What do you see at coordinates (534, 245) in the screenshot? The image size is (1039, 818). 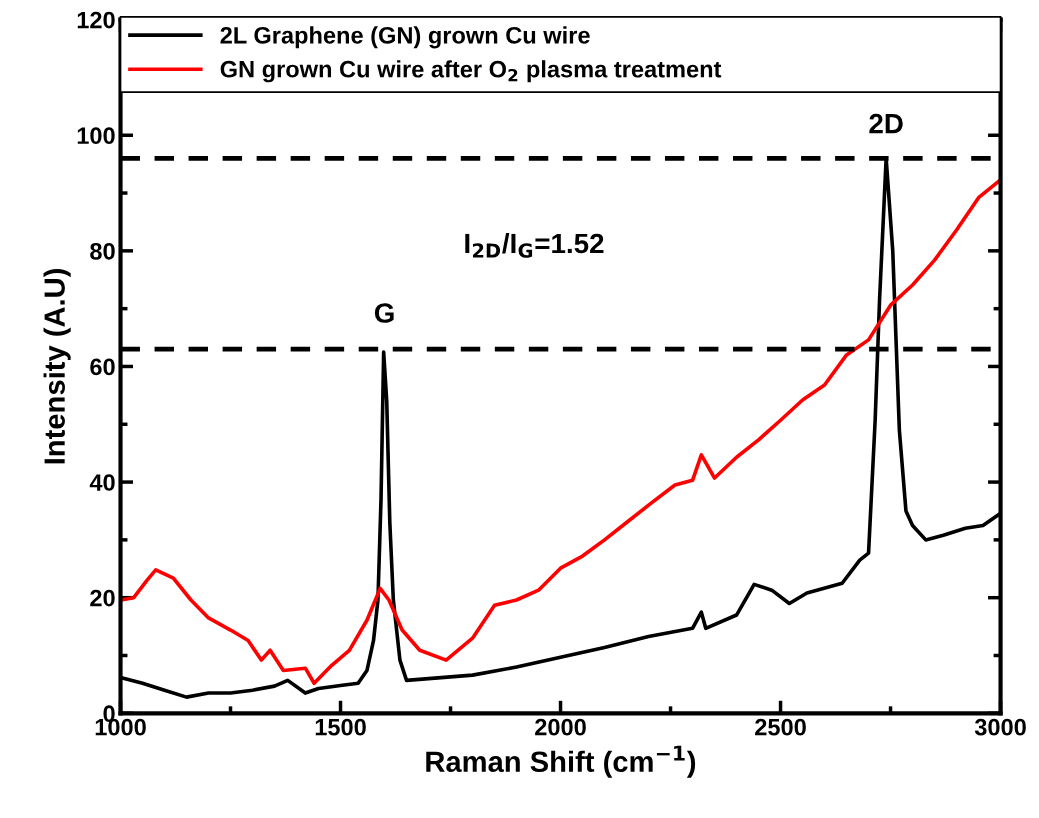 I see `annotation: I$_{2D}$/I$_{G}$=1.52` at bounding box center [534, 245].